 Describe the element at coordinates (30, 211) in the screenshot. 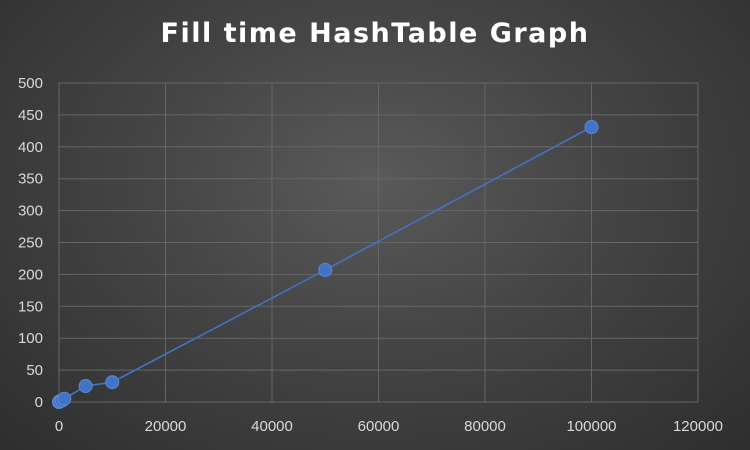

I see `y-tick-label: 300` at that location.